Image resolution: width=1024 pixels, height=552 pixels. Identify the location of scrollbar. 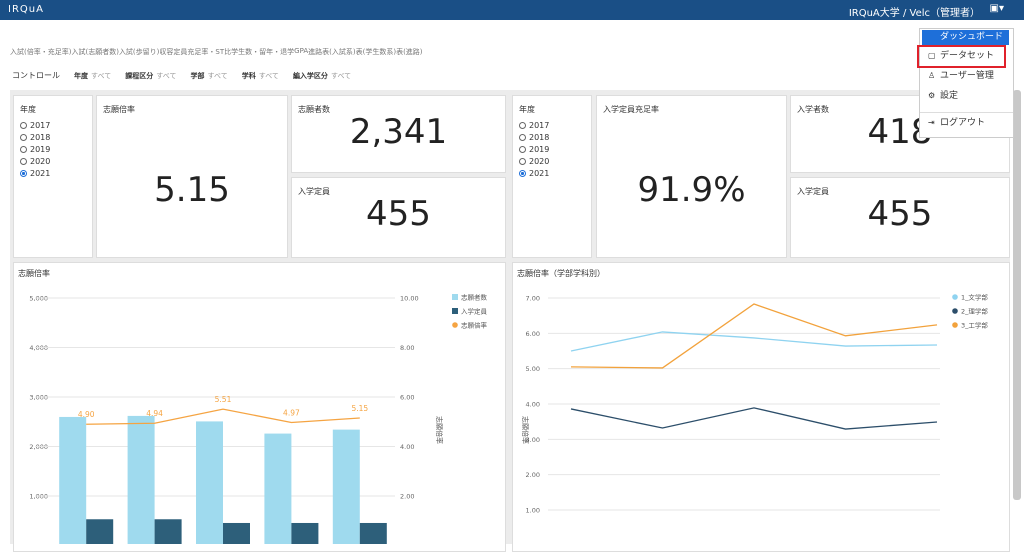
(1017, 295).